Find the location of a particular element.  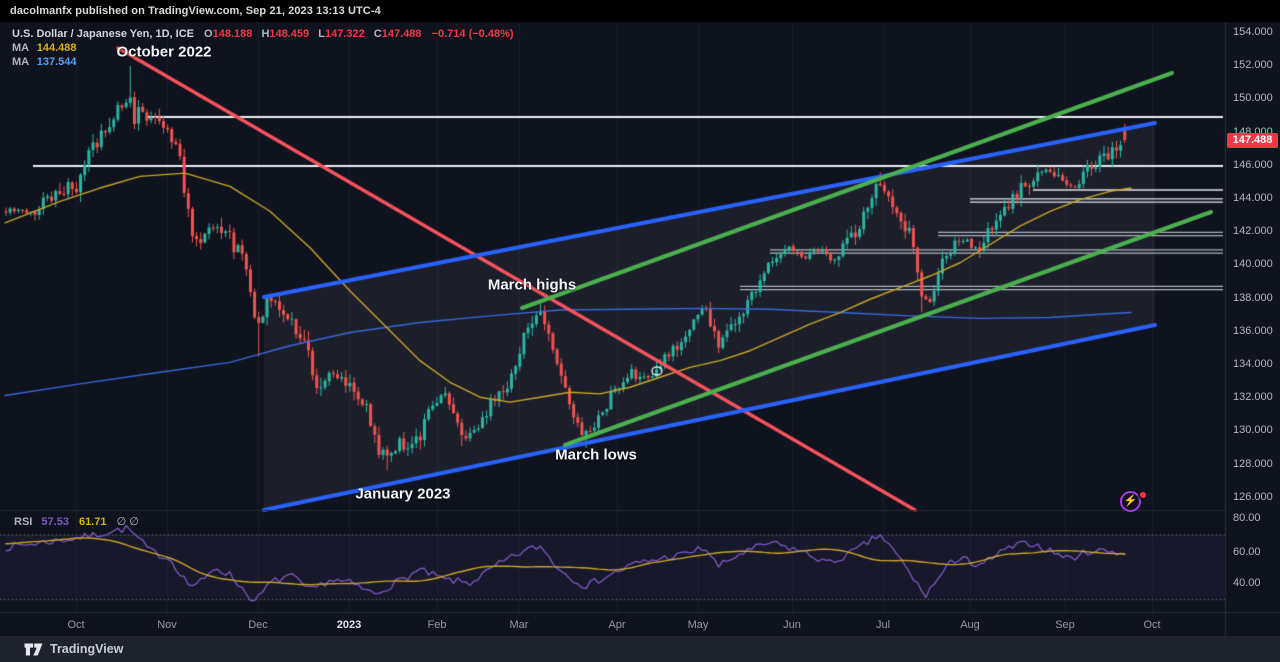

ma-blue-row: MA 137.544 is located at coordinates (263, 62).